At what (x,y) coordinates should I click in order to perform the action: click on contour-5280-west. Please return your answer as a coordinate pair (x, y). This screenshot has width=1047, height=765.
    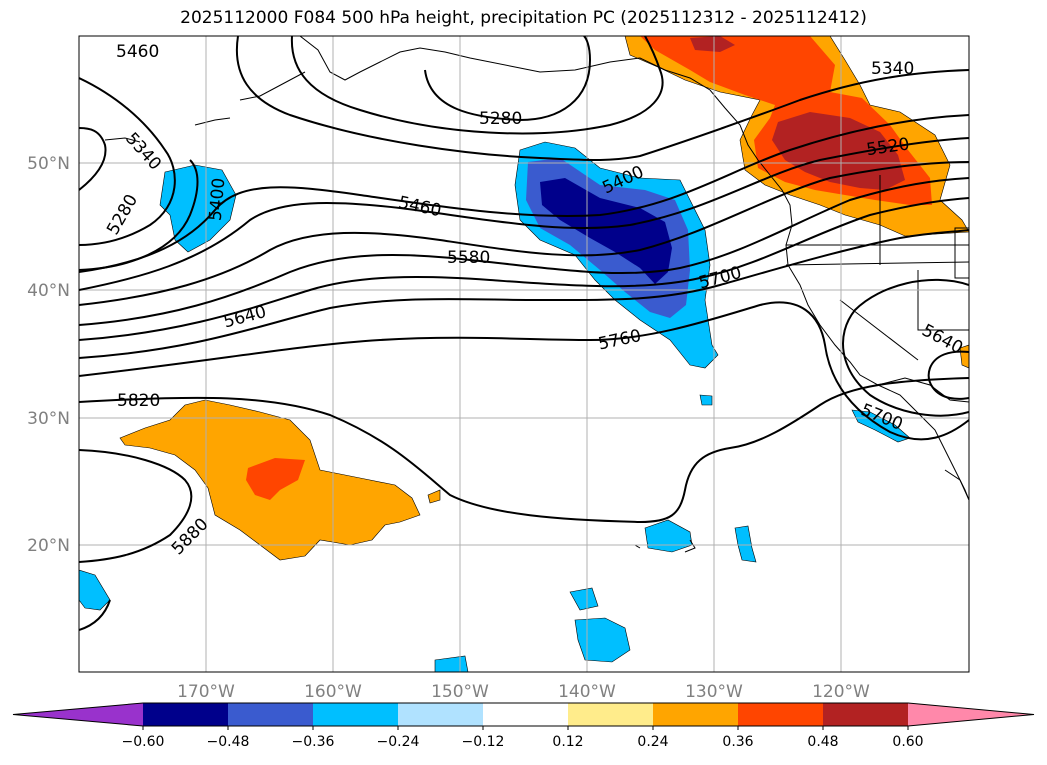
    Looking at the image, I should click on (93, 159).